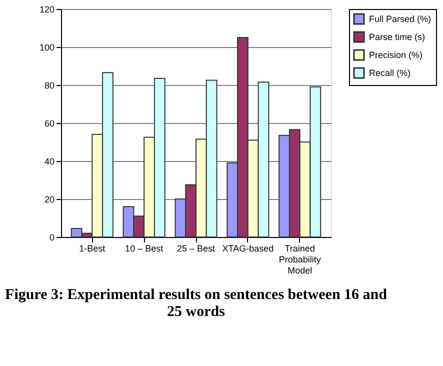  Describe the element at coordinates (396, 55) in the screenshot. I see `legend-label: Precision (%)` at that location.